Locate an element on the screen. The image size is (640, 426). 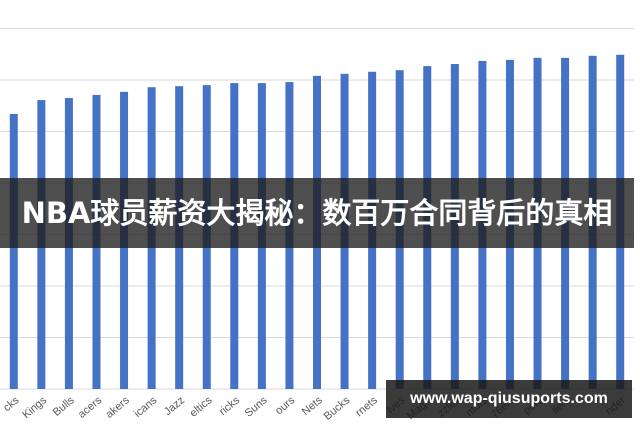
x-tick-label: ours is located at coordinates (285, 405).